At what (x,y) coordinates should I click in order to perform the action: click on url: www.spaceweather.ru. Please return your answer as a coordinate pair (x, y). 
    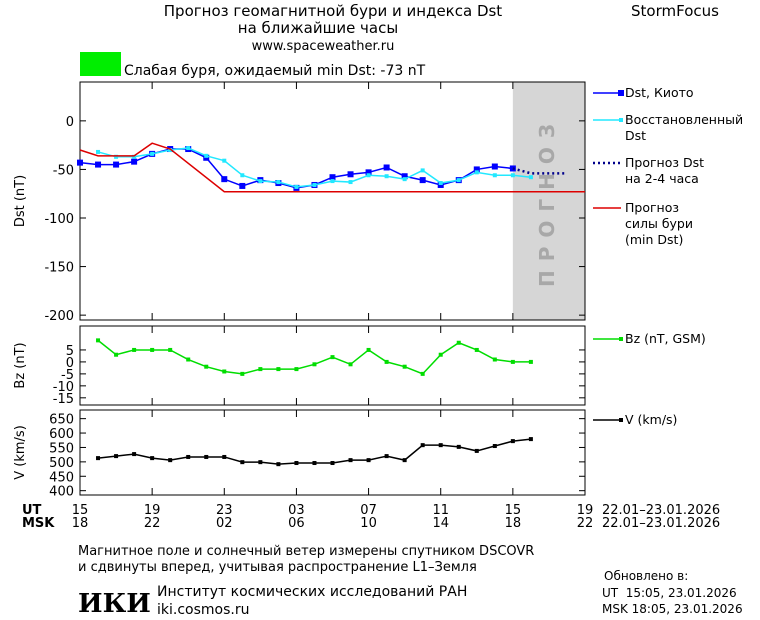
    Looking at the image, I should click on (323, 46).